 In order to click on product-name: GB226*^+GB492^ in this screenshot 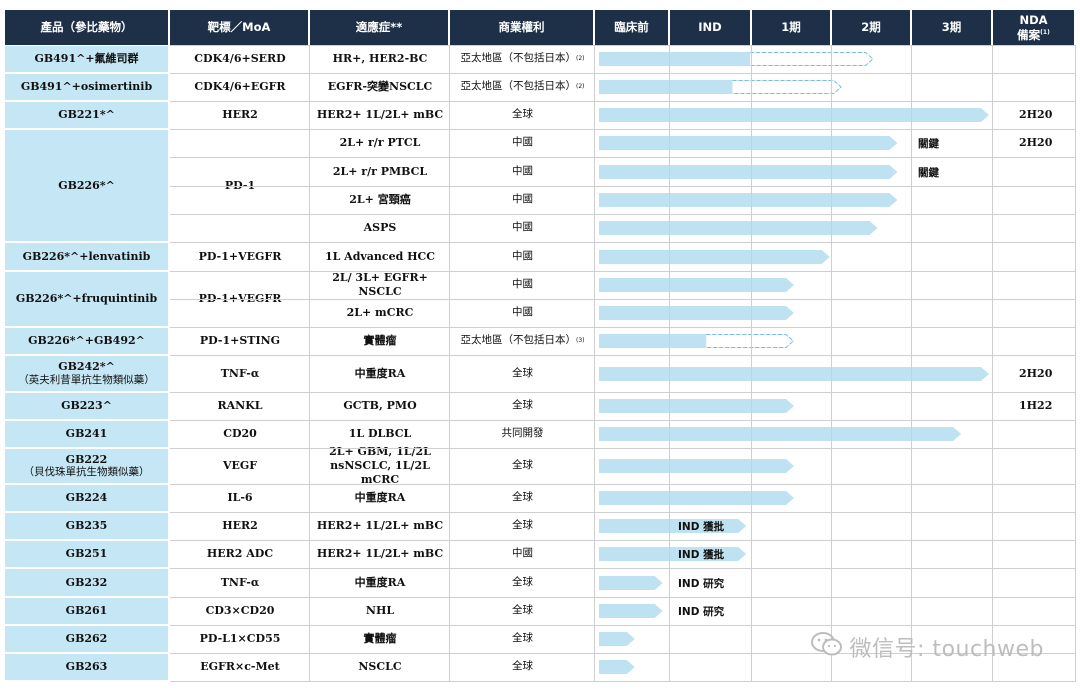, I will do `click(86, 341)`.